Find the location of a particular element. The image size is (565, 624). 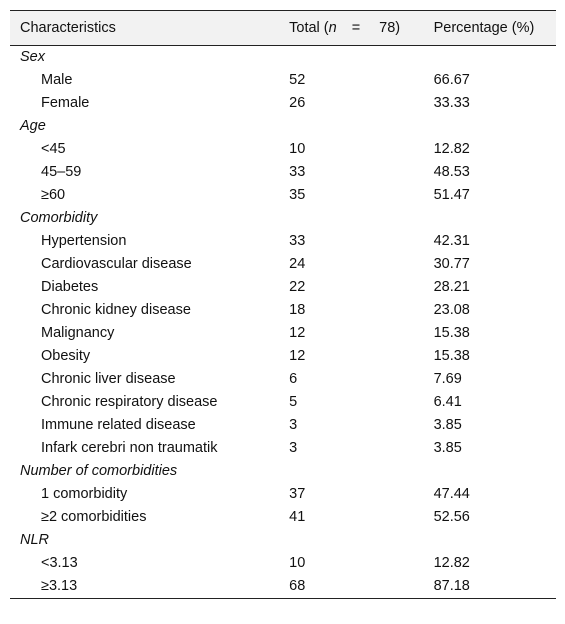

row-label: 45–59 is located at coordinates (61, 172).